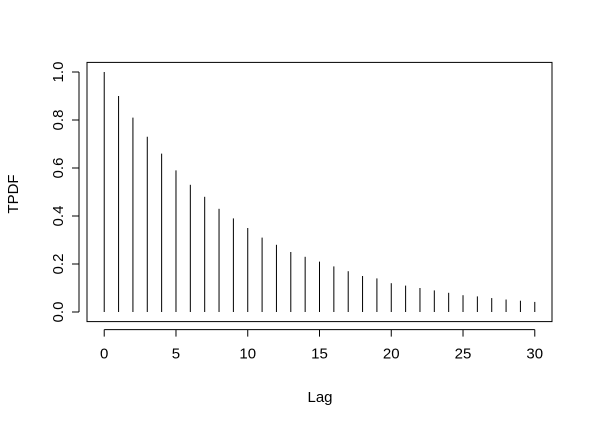 This screenshot has width=598, height=423. Describe the element at coordinates (58, 72) in the screenshot. I see `y-tick-label: 1.0` at that location.